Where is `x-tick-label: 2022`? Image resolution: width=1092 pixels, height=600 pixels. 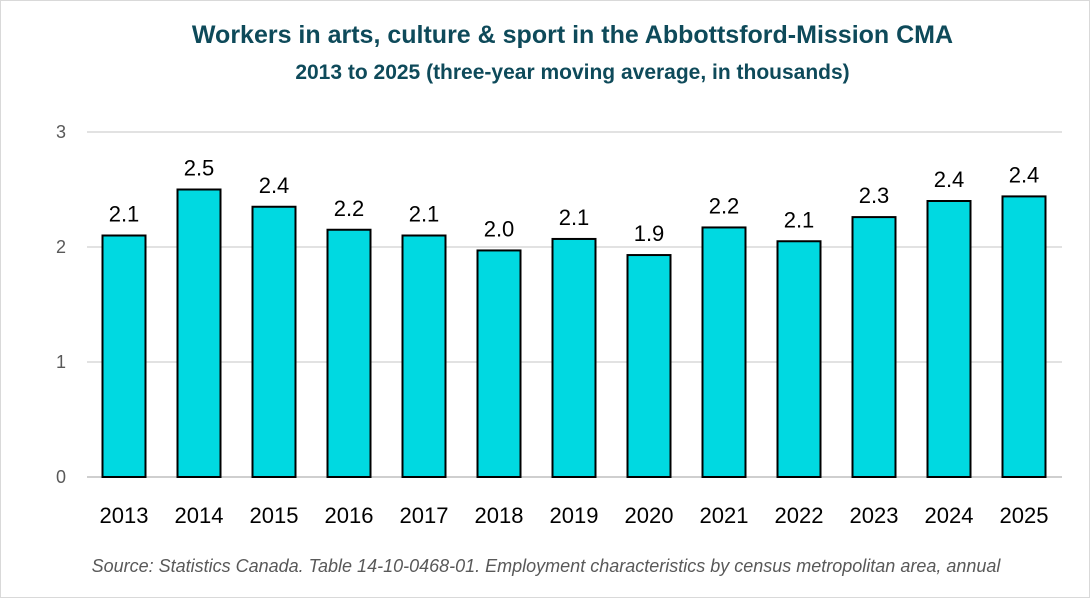 x-tick-label: 2022 is located at coordinates (799, 515).